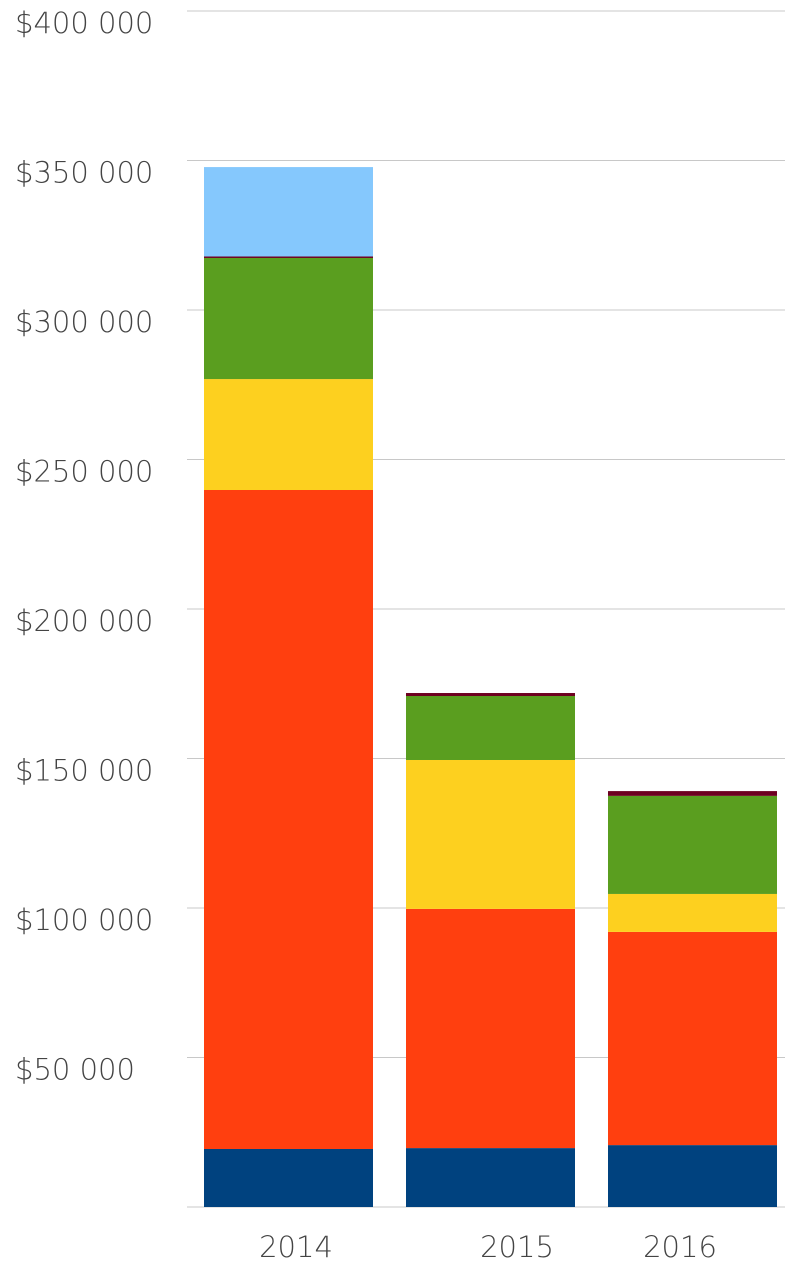 This screenshot has height=1263, width=785. I want to click on x-tick-label: 2014, so click(296, 1246).